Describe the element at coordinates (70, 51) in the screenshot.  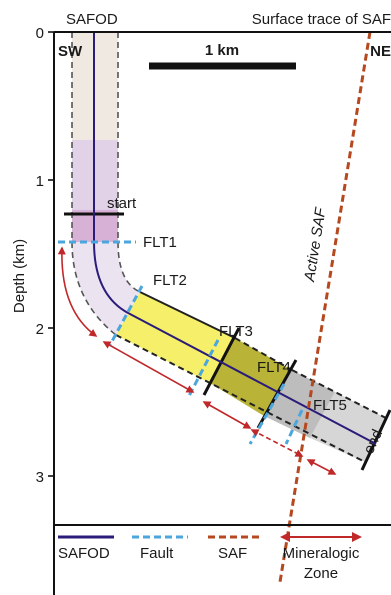
I see `sw-label: SW` at that location.